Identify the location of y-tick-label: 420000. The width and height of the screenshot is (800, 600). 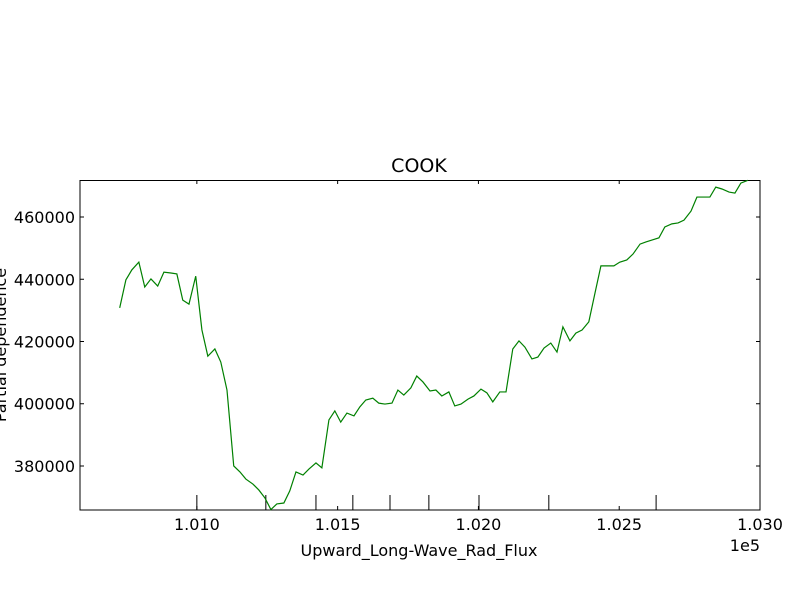
(44, 341).